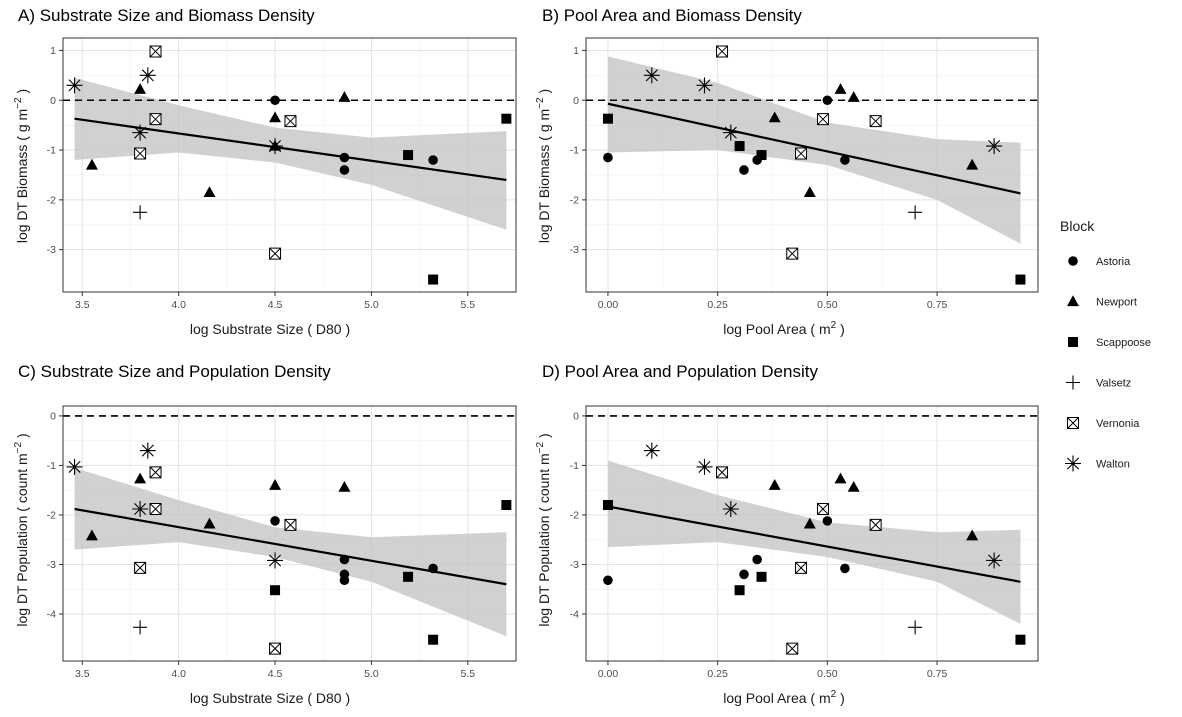  Describe the element at coordinates (544, 437) in the screenshot. I see `panel-d-ylabel-close: )` at that location.